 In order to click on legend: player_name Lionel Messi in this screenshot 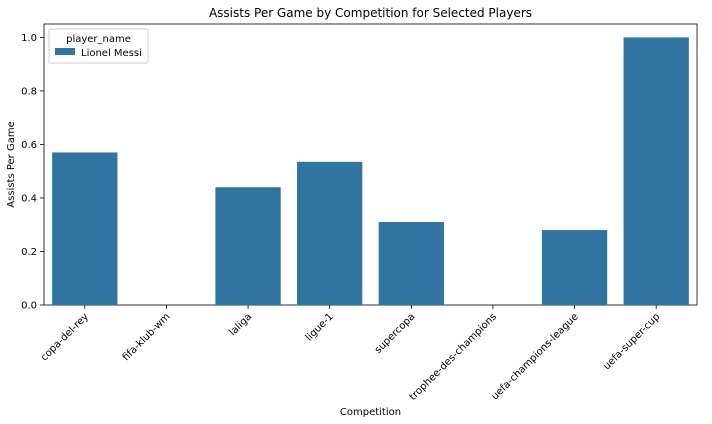, I will do `click(98, 46)`.